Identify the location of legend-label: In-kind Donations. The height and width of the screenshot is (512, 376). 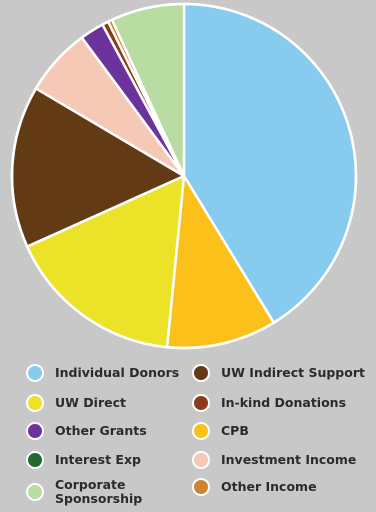
(284, 402).